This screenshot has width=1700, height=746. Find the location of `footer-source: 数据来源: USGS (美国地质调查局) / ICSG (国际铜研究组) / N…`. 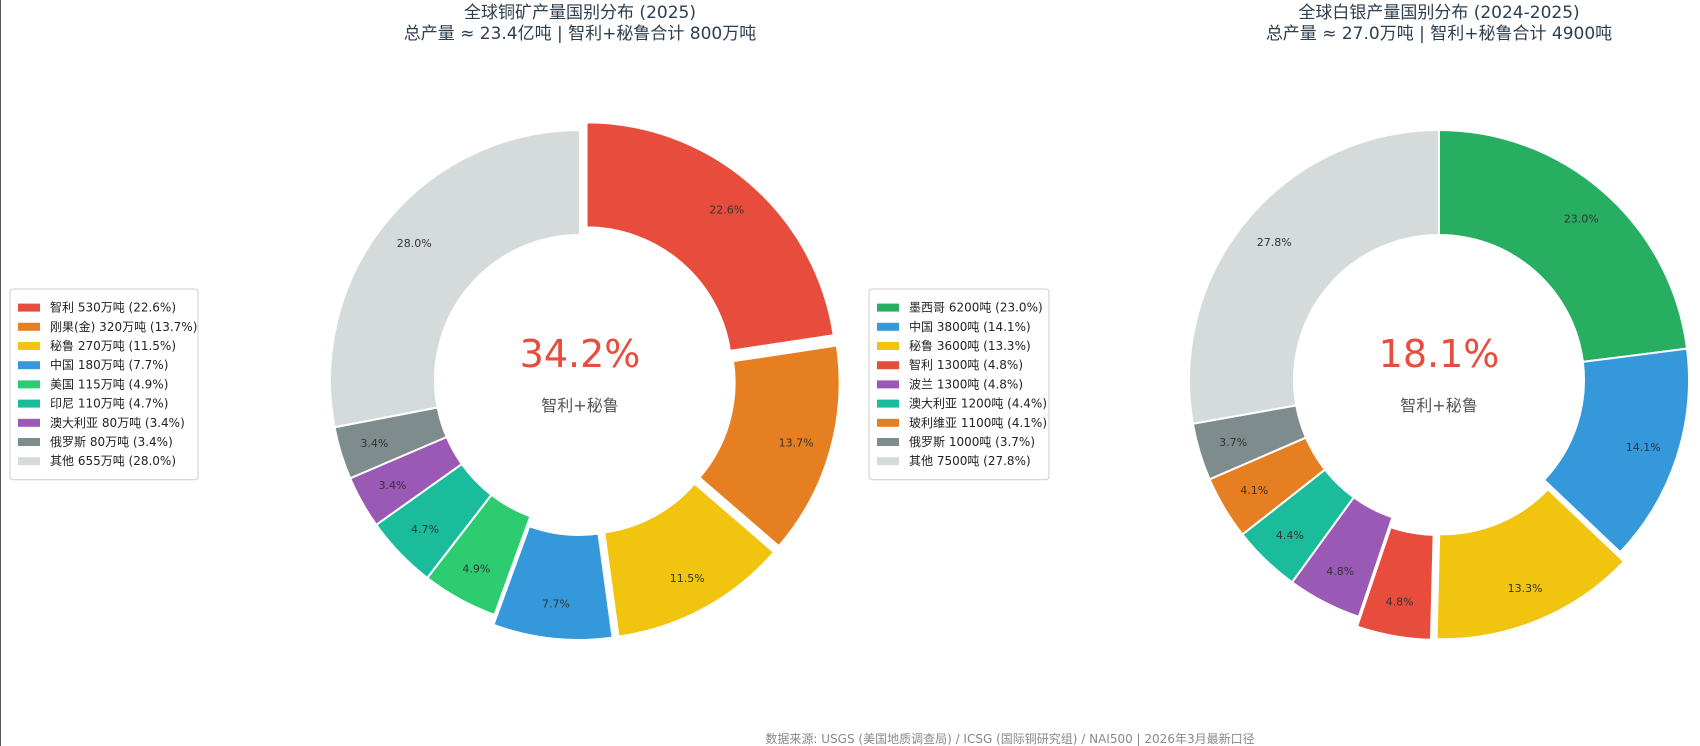

footer-source: 数据来源: USGS (美国地质调查局) / ICSG (国际铜研究组) / N… is located at coordinates (1009, 738).